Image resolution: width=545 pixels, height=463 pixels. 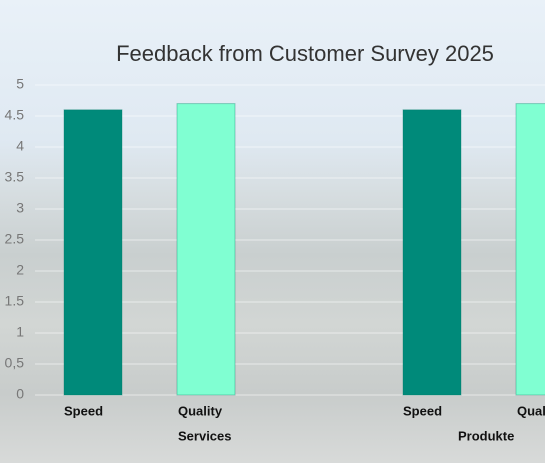 What do you see at coordinates (15, 239) in the screenshot?
I see `y-tick-label: 2.5` at bounding box center [15, 239].